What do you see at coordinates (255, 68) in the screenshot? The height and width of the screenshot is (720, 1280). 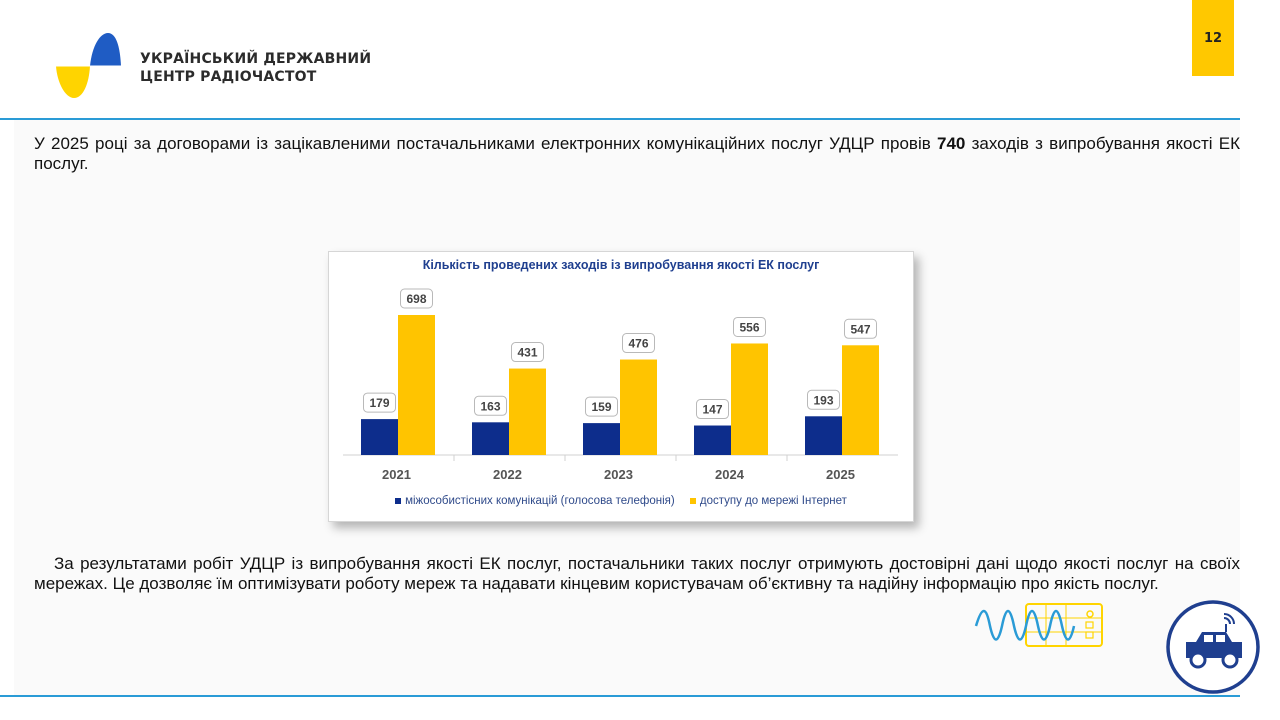 I see `organization-name: УКРАЇНСЬКИЙ ДЕРЖАВНИЙ ЦЕНТР РАДІОЧАСТОТ` at bounding box center [255, 68].